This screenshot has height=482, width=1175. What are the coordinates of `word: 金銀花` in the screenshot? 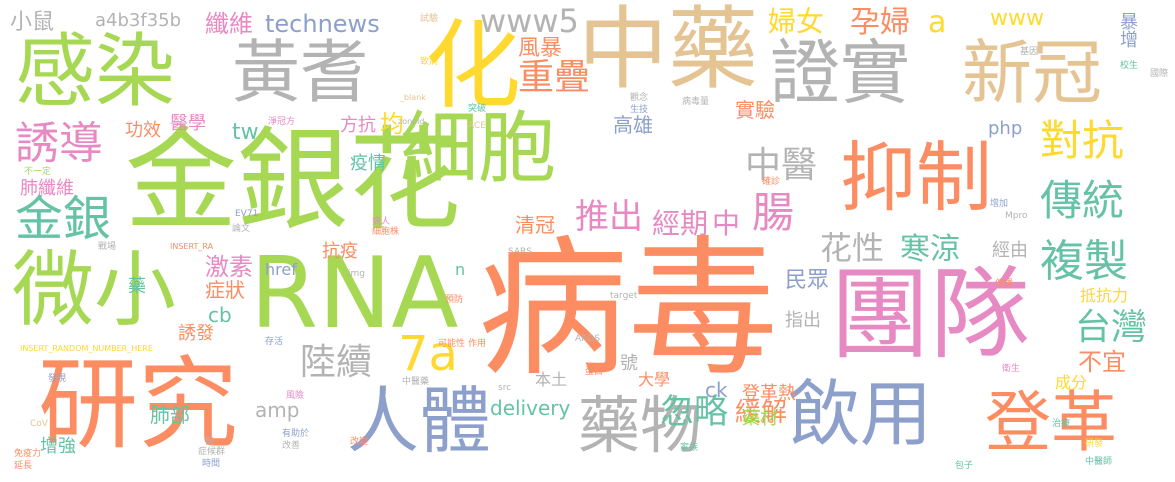 It's located at (293, 181).